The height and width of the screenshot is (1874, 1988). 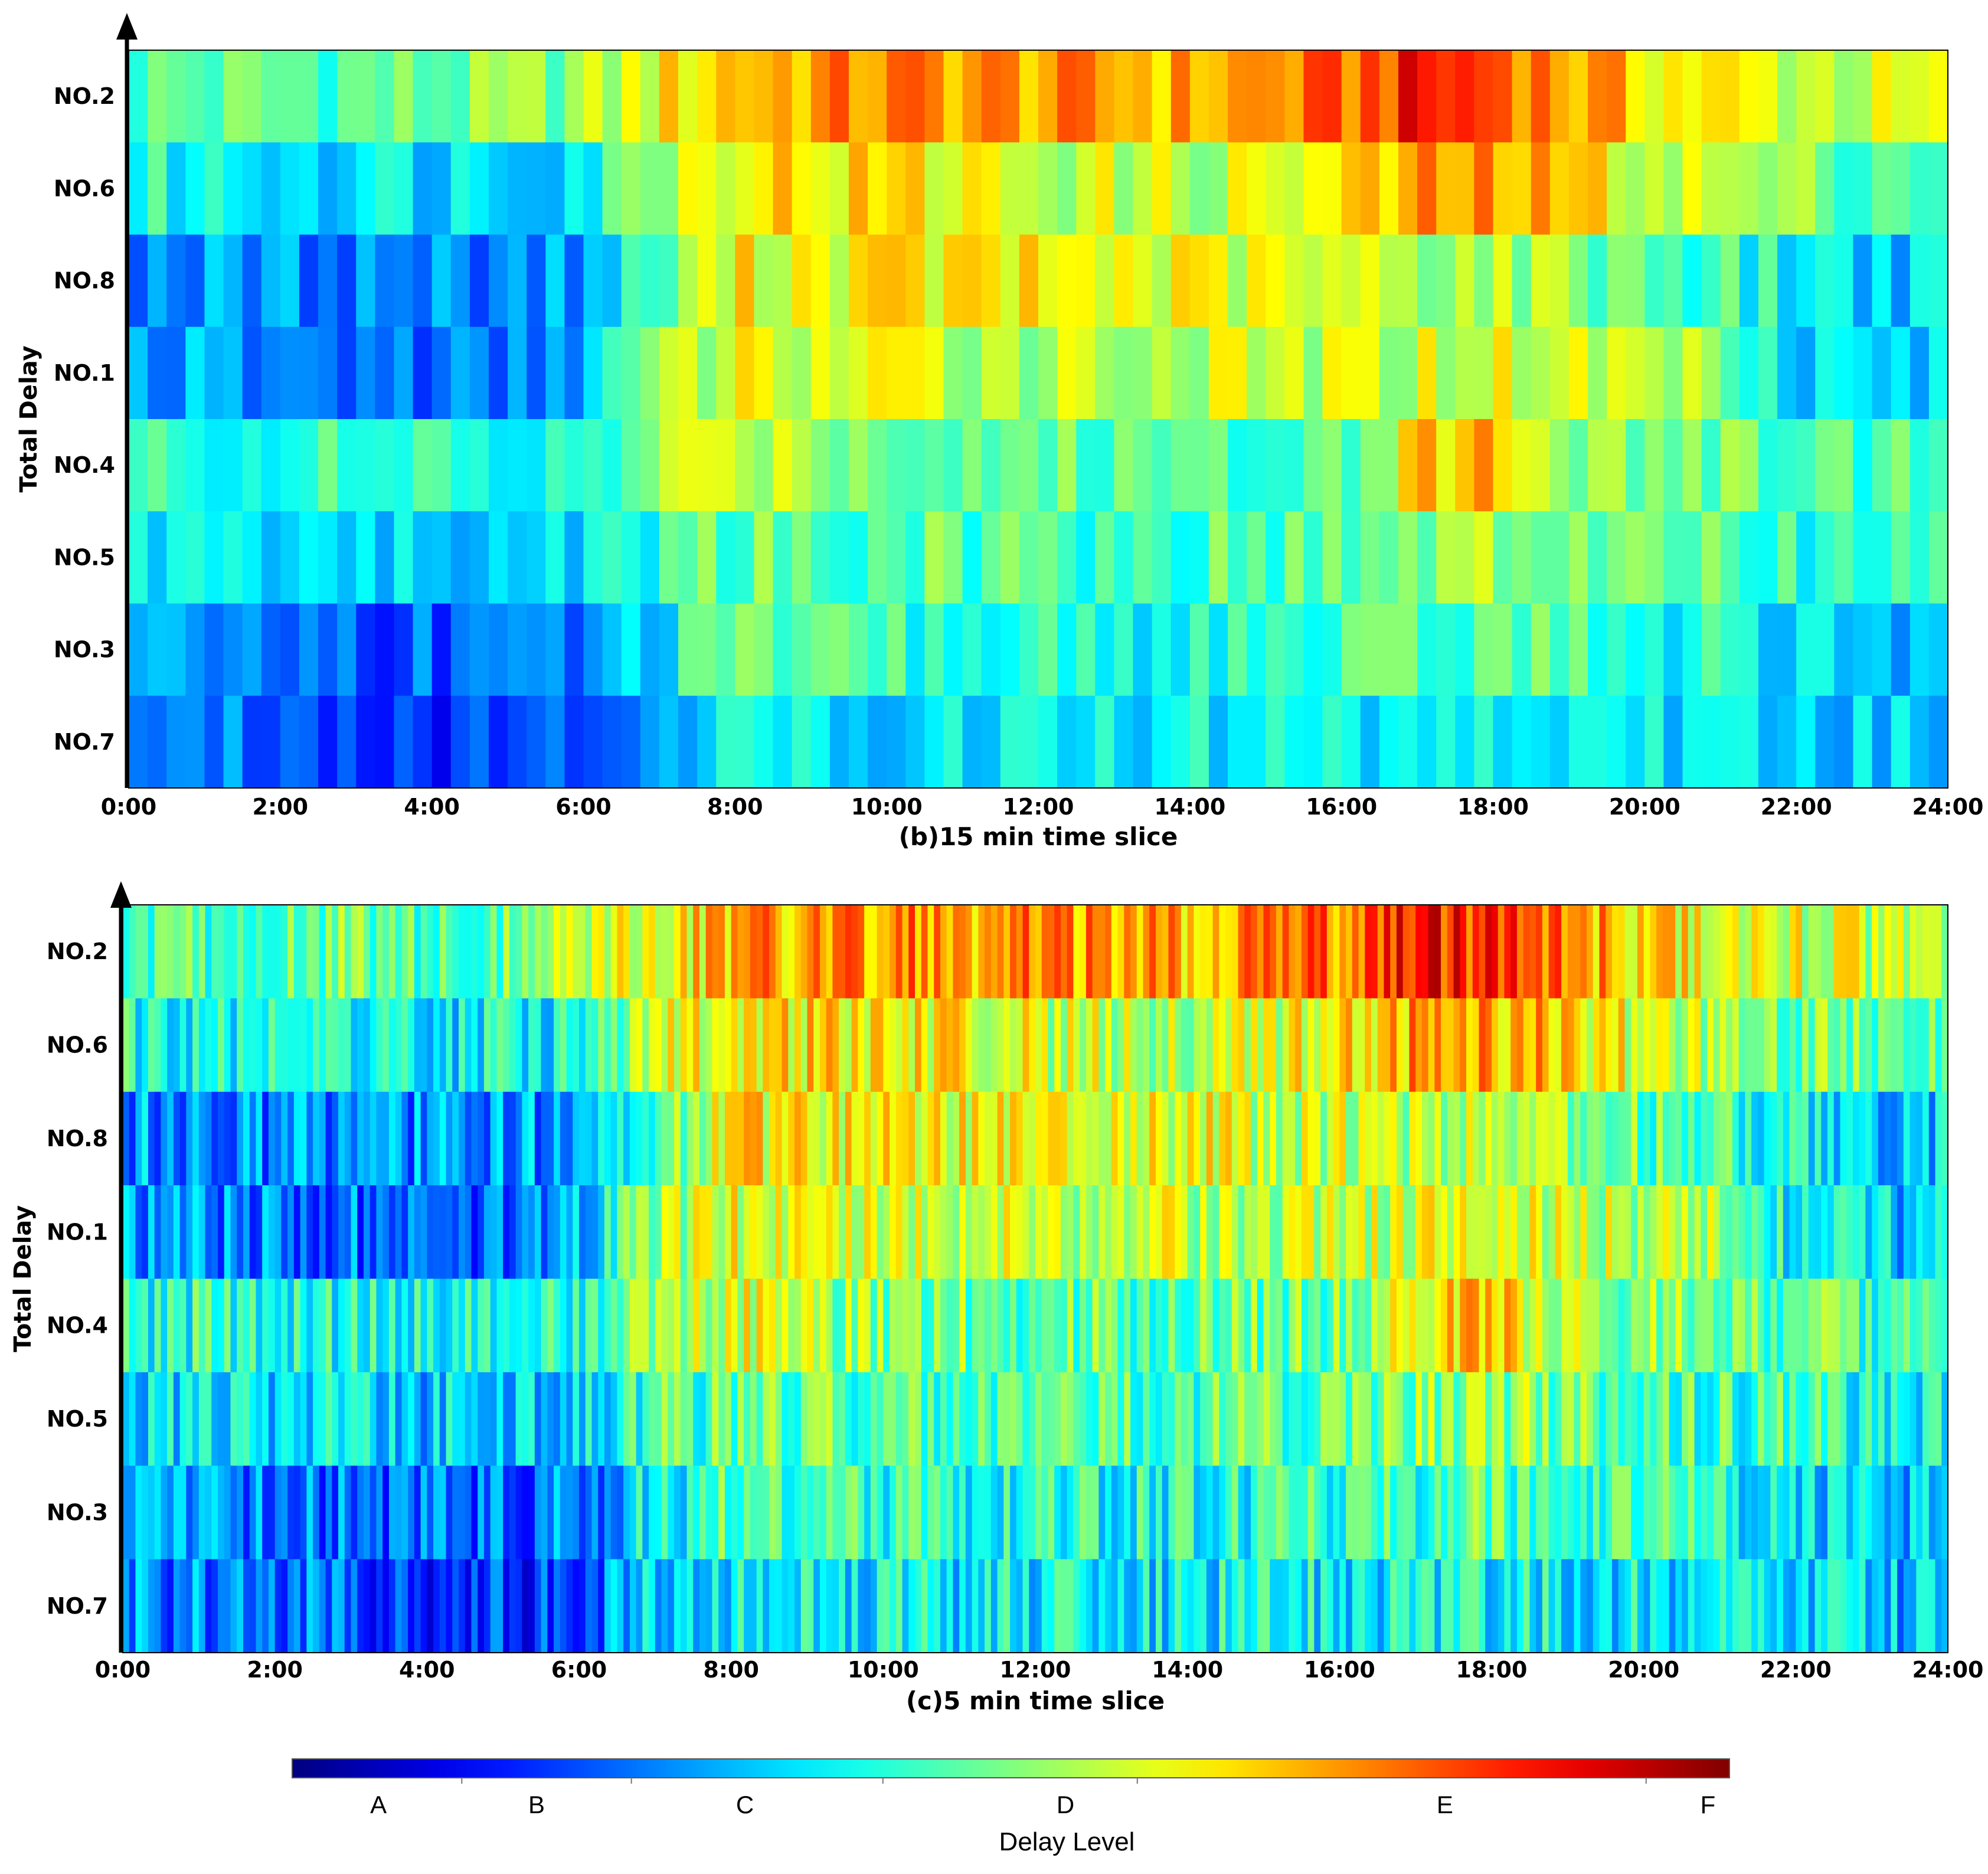 What do you see at coordinates (77, 1326) in the screenshot?
I see `row-label: NO.4` at bounding box center [77, 1326].